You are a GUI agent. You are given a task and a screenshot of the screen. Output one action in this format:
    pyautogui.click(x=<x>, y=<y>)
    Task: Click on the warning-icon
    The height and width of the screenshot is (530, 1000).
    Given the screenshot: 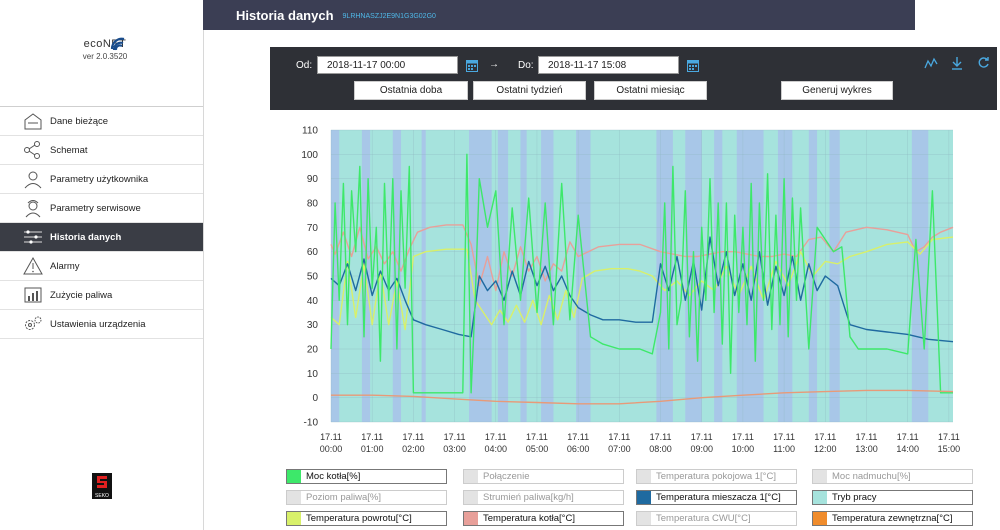 What is the action you would take?
    pyautogui.click(x=33, y=265)
    